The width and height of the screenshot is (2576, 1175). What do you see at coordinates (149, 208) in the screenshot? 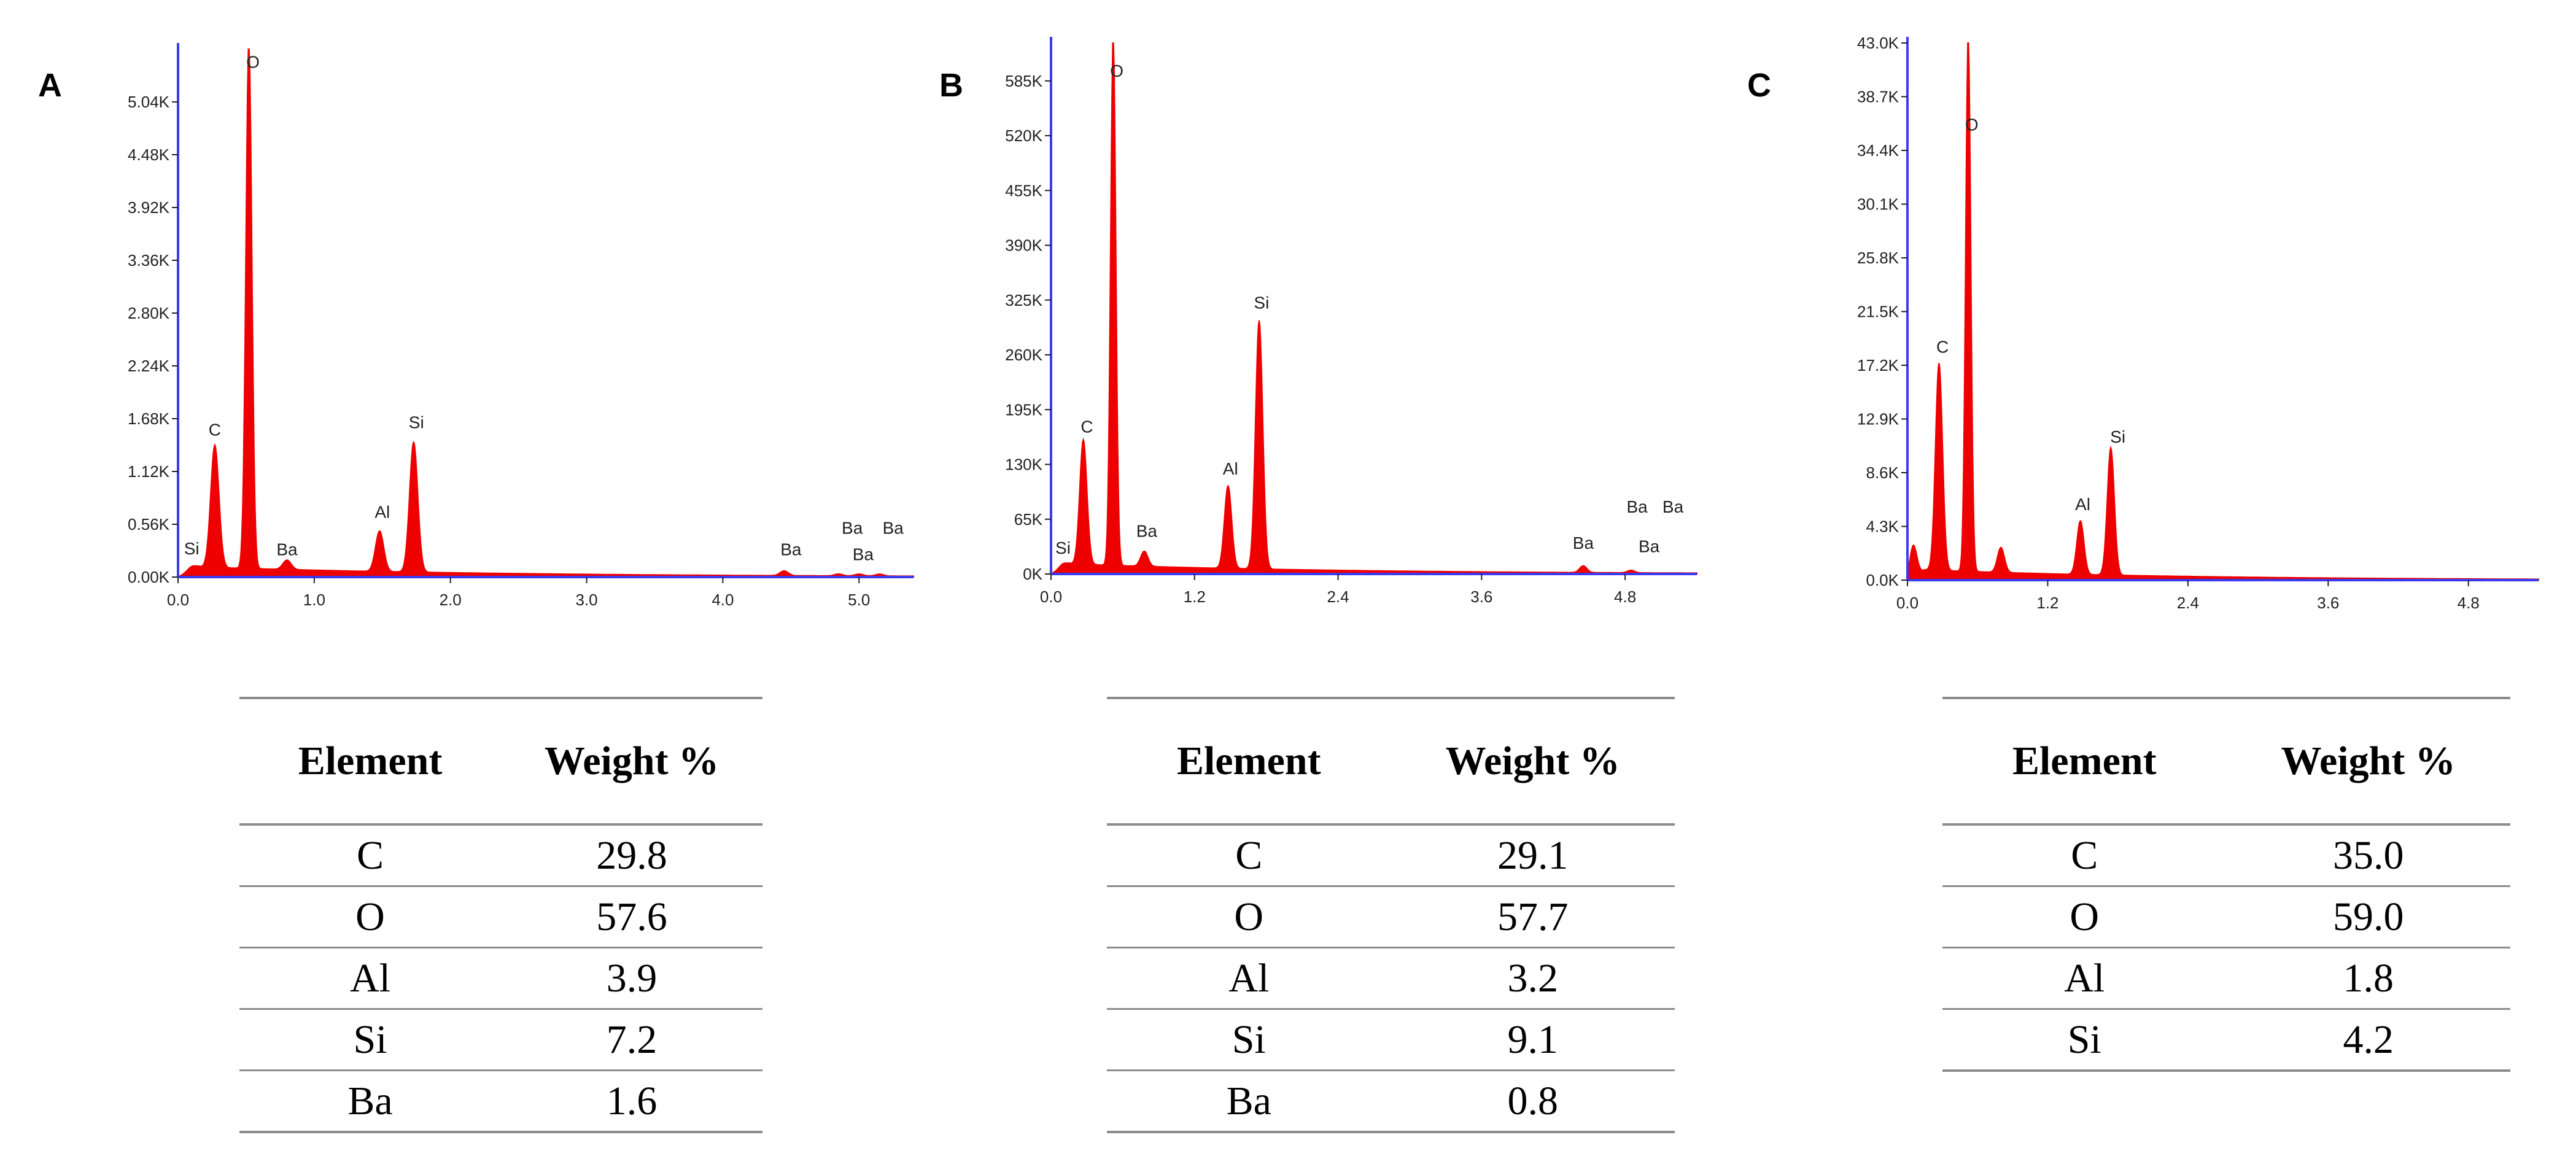
I see `y-tick-label: 3.92K` at bounding box center [149, 208].